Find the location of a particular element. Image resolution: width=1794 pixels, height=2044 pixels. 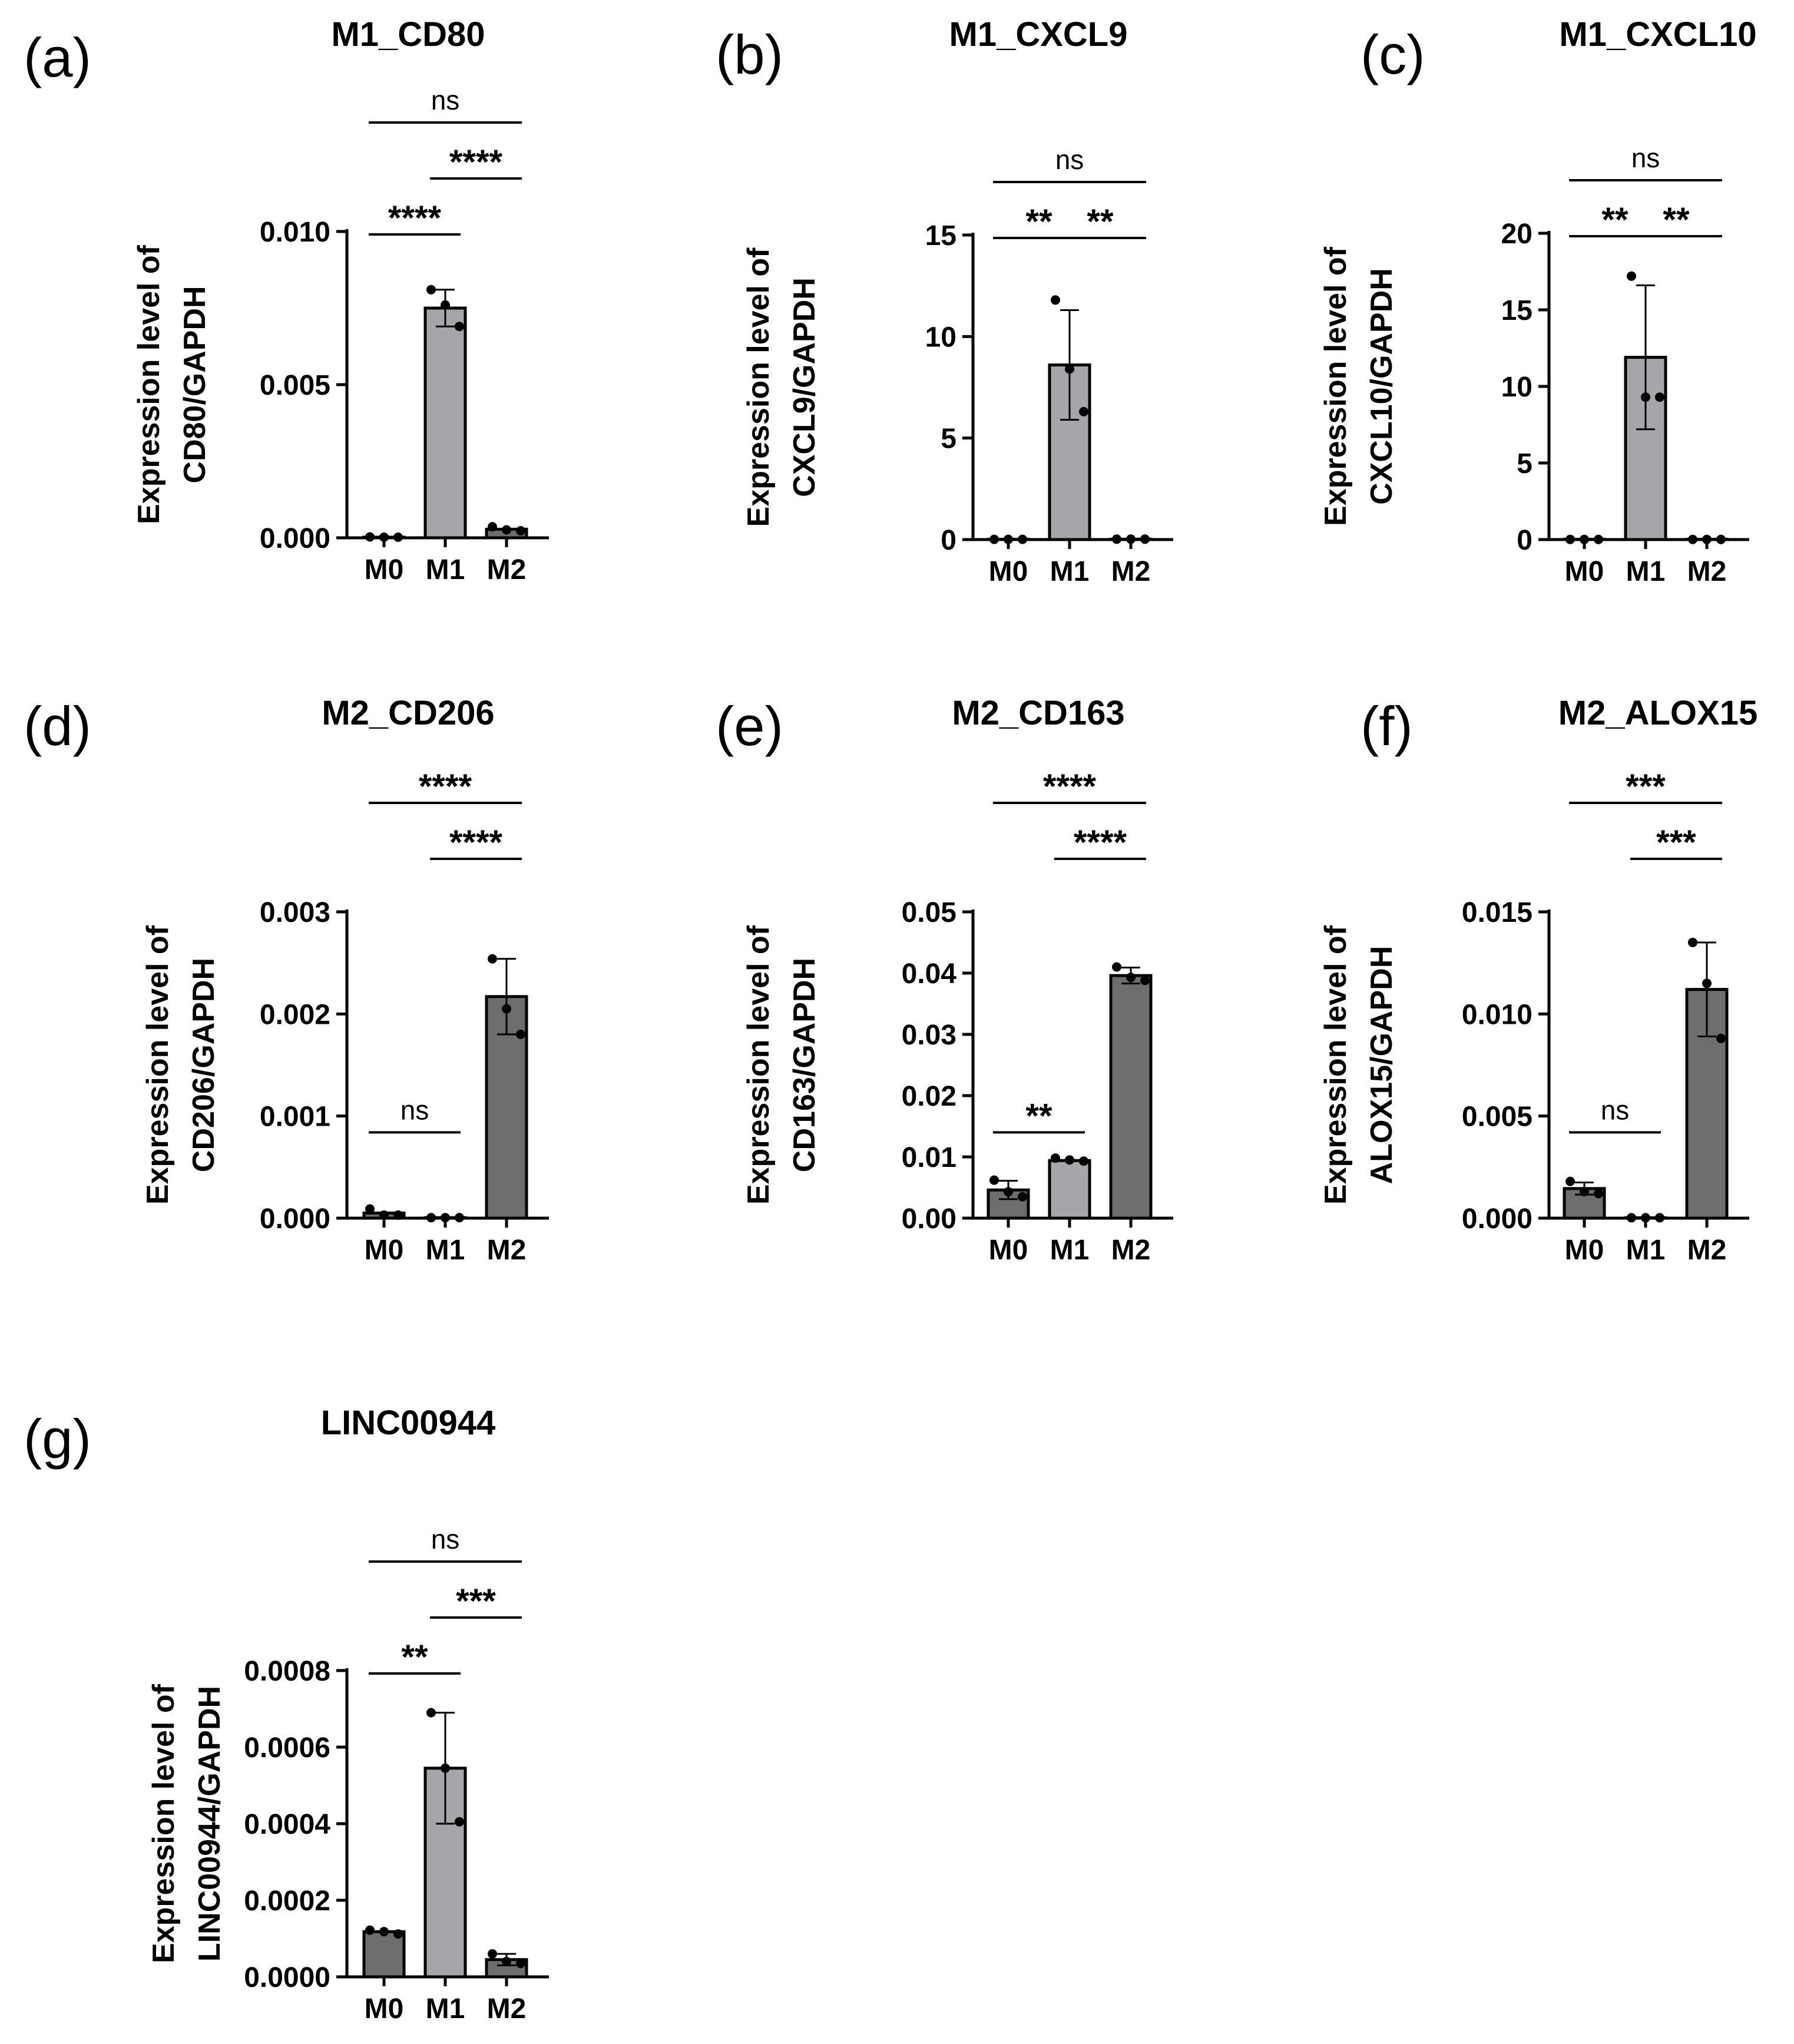

chart-title: M1_CD80 is located at coordinates (408, 34).